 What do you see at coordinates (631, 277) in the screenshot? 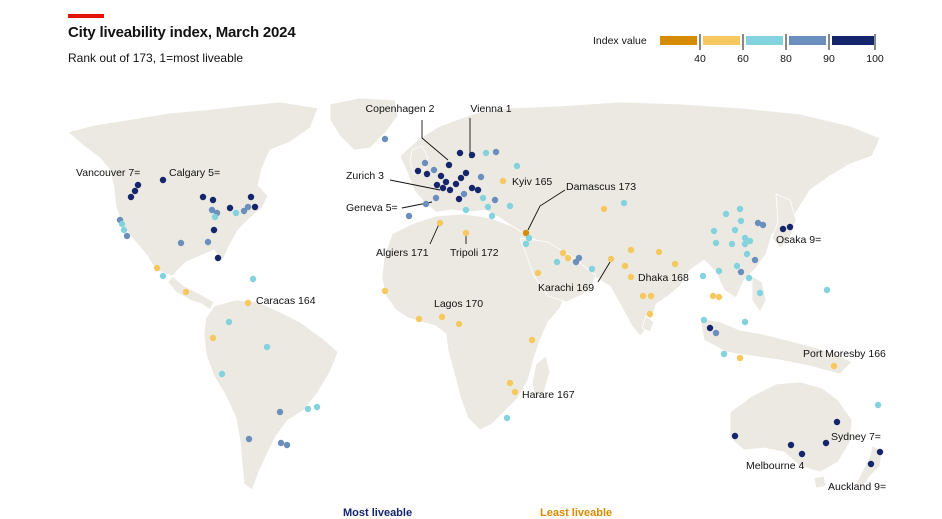
I see `city-marker-dhaka` at bounding box center [631, 277].